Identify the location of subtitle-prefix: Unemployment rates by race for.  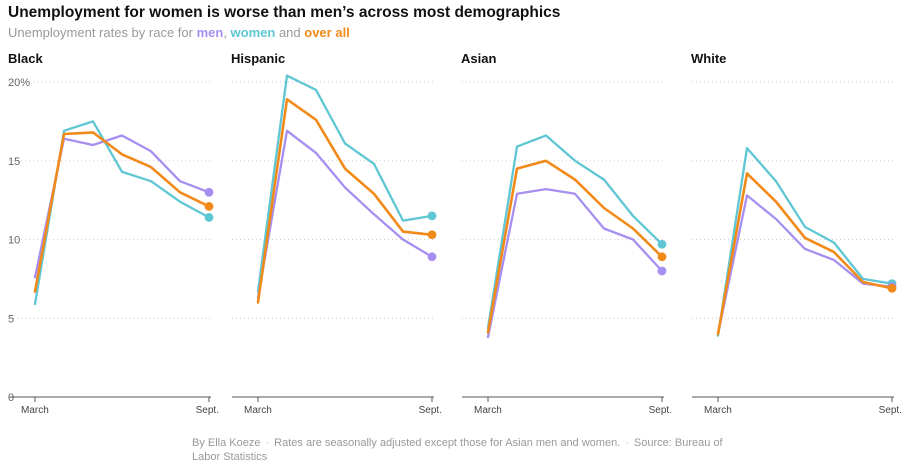
(102, 32).